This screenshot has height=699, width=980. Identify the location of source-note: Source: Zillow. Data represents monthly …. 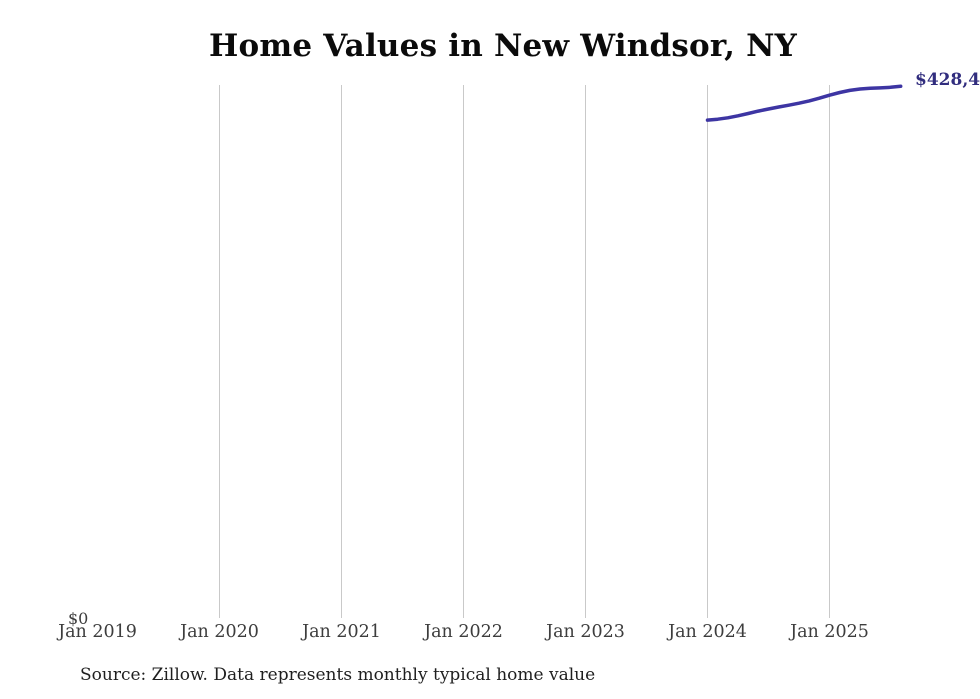
(338, 675).